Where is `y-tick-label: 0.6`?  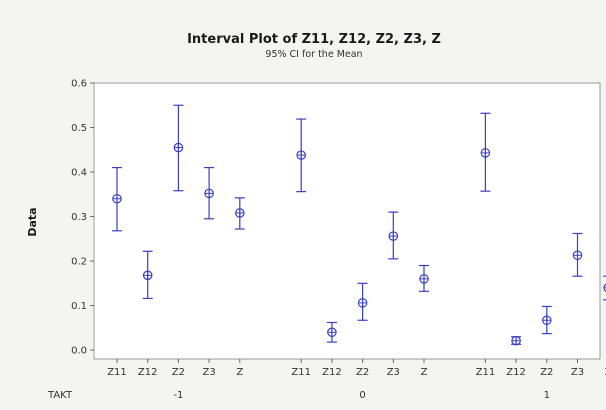
y-tick-label: 0.6 is located at coordinates (79, 84).